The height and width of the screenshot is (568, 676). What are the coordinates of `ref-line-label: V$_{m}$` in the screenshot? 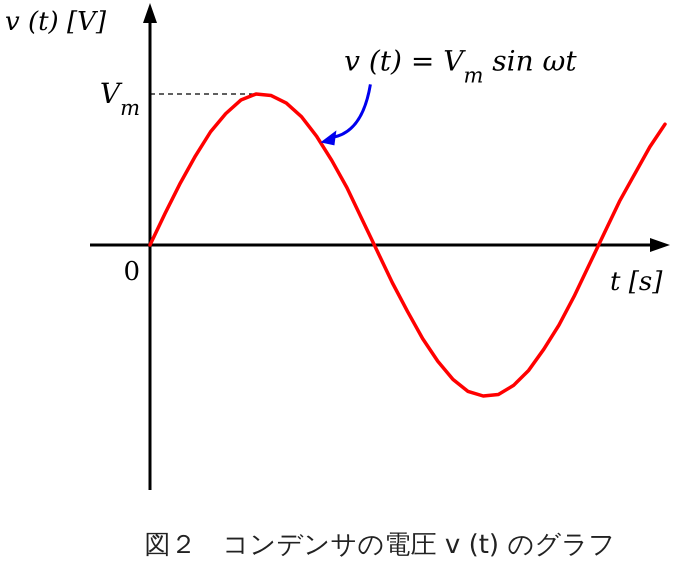 It's located at (120, 98).